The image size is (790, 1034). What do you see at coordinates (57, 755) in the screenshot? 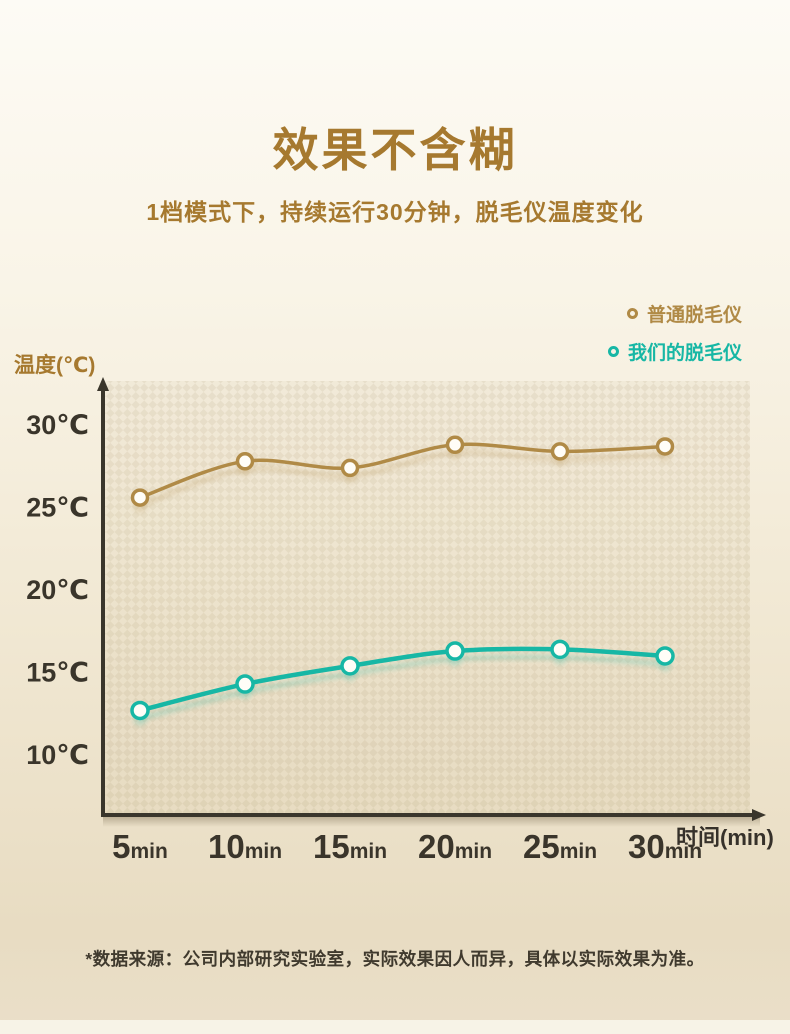
I see `y-tick-label: 10℃` at bounding box center [57, 755].